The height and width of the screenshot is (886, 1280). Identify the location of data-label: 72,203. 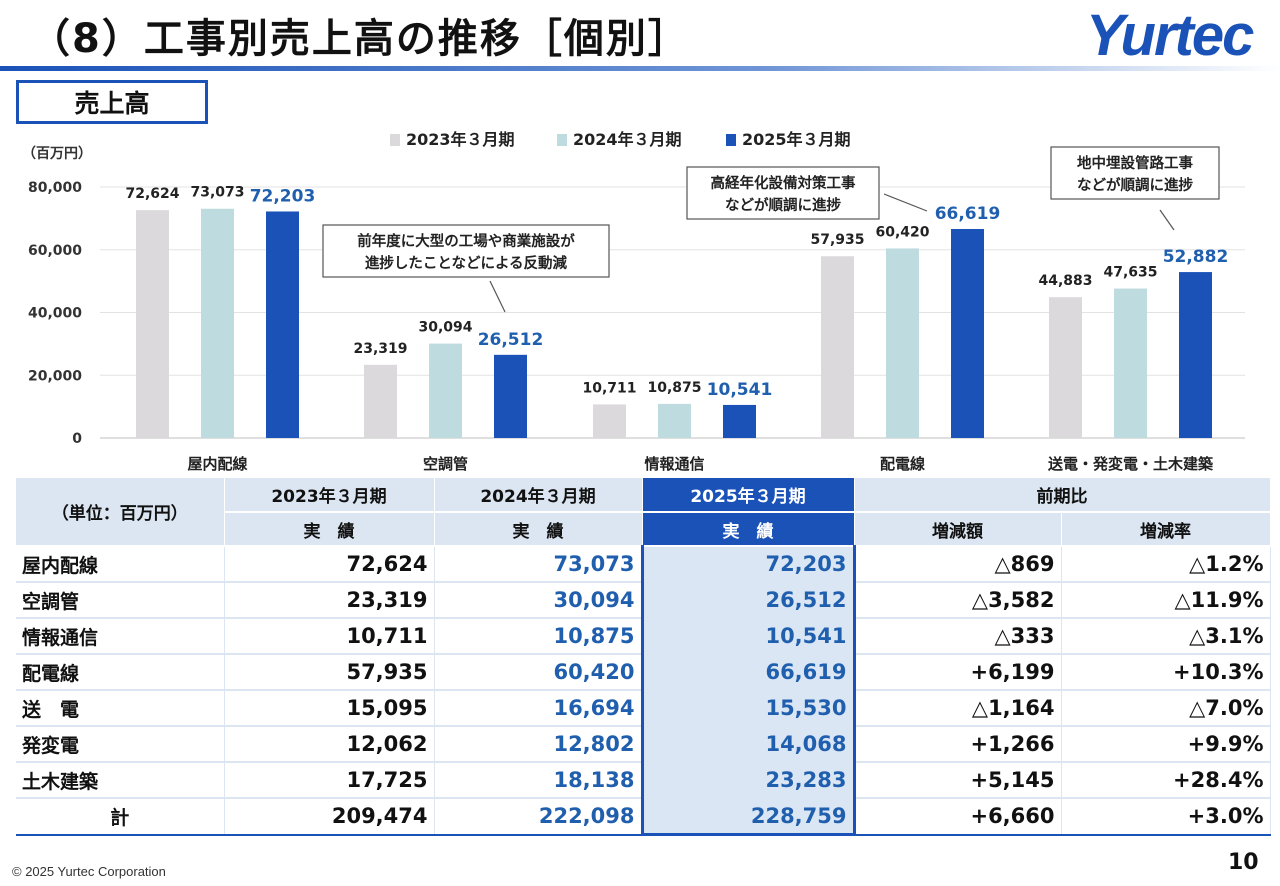
(283, 196).